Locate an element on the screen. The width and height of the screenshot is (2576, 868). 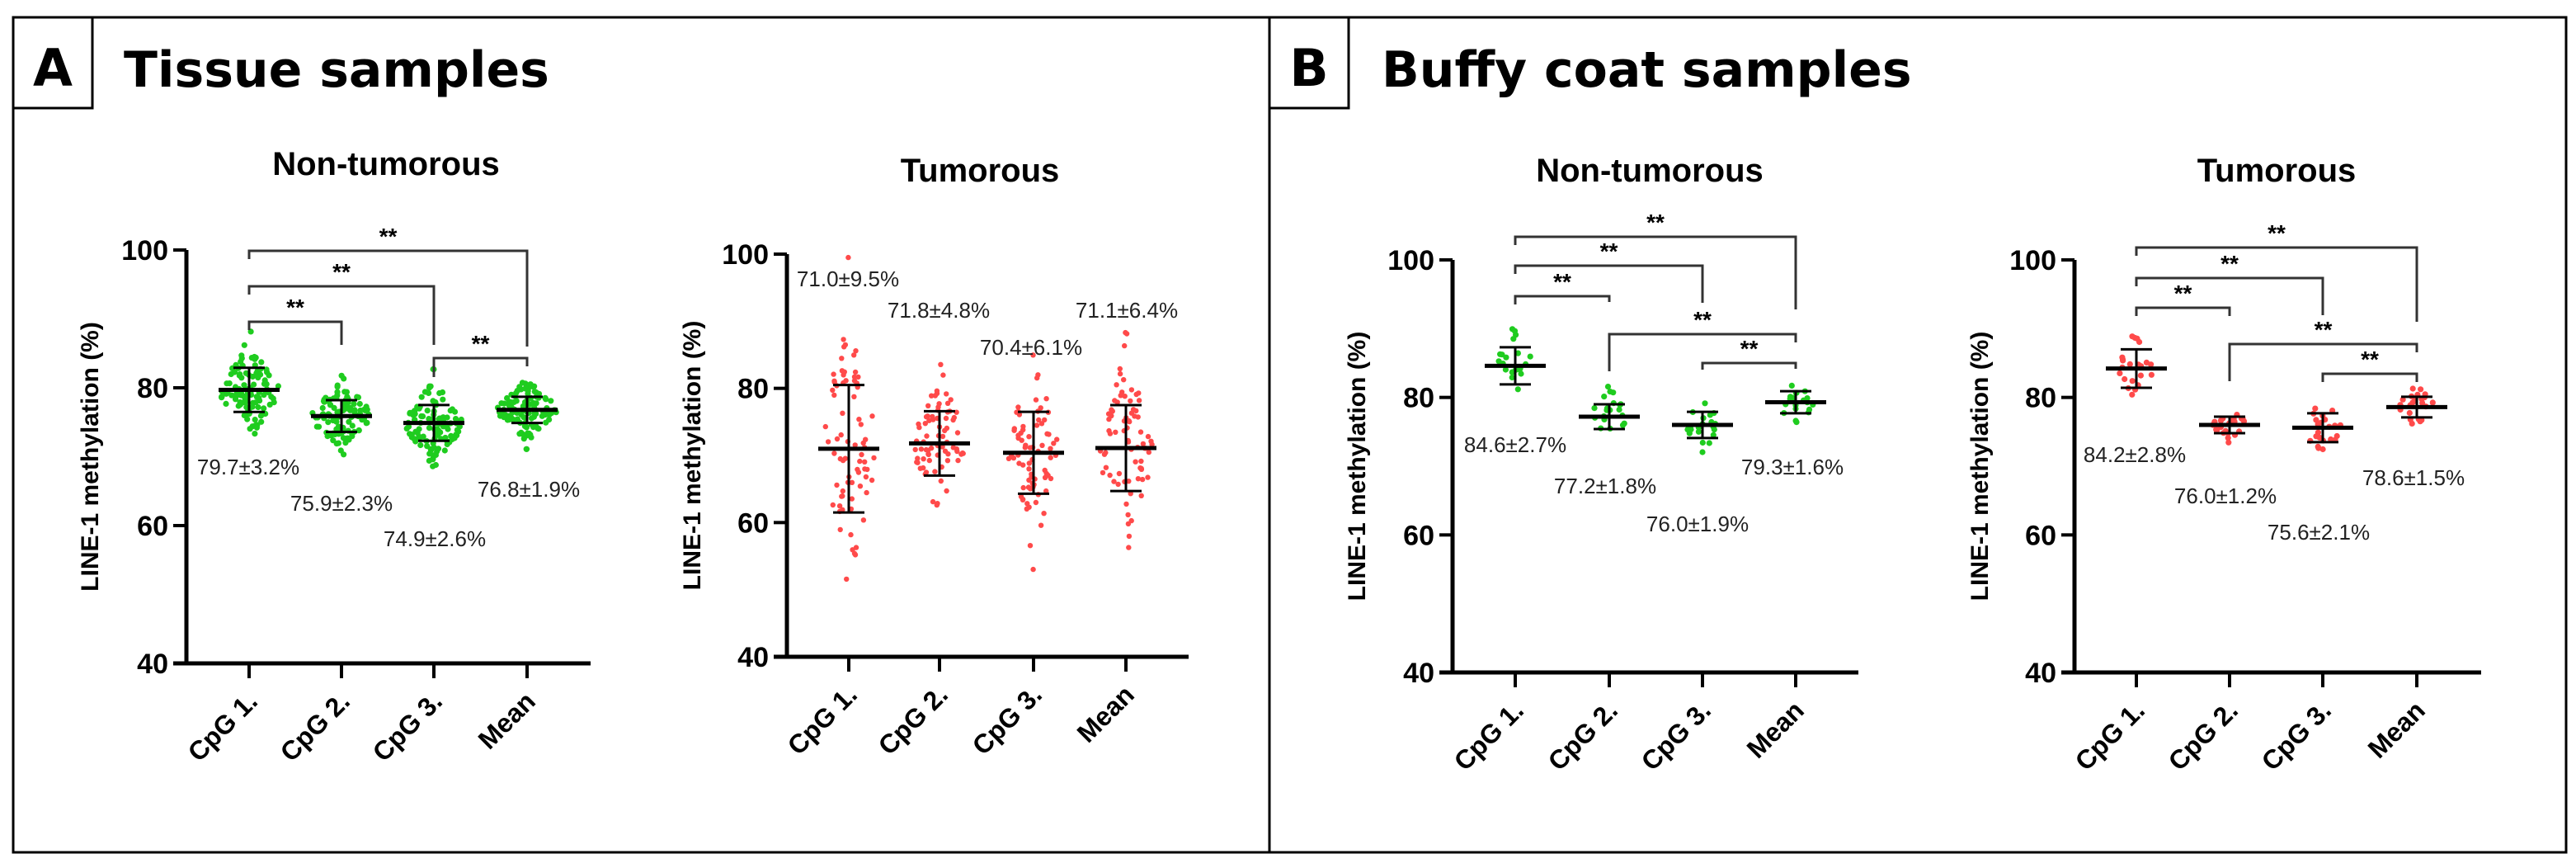
mean-sd-annotation: 77.2±1.8% is located at coordinates (1605, 486).